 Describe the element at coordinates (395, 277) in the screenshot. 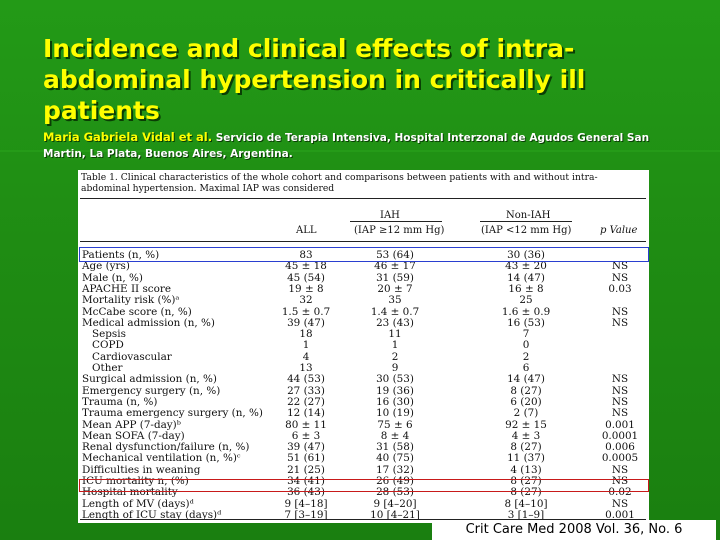

I see `cell-iah: 31 (59)` at that location.